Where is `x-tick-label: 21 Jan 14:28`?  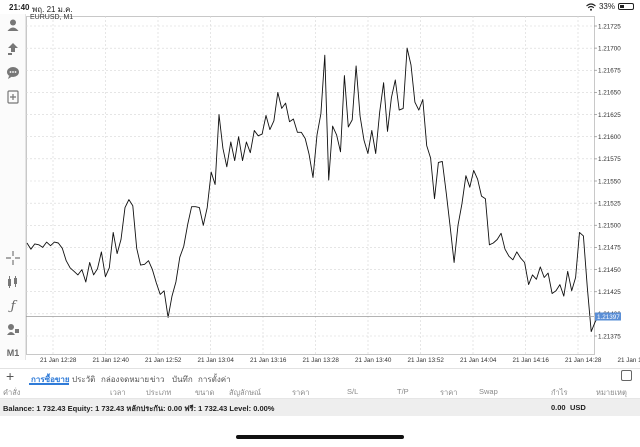
x-tick-label: 21 Jan 14:28 is located at coordinates (583, 360).